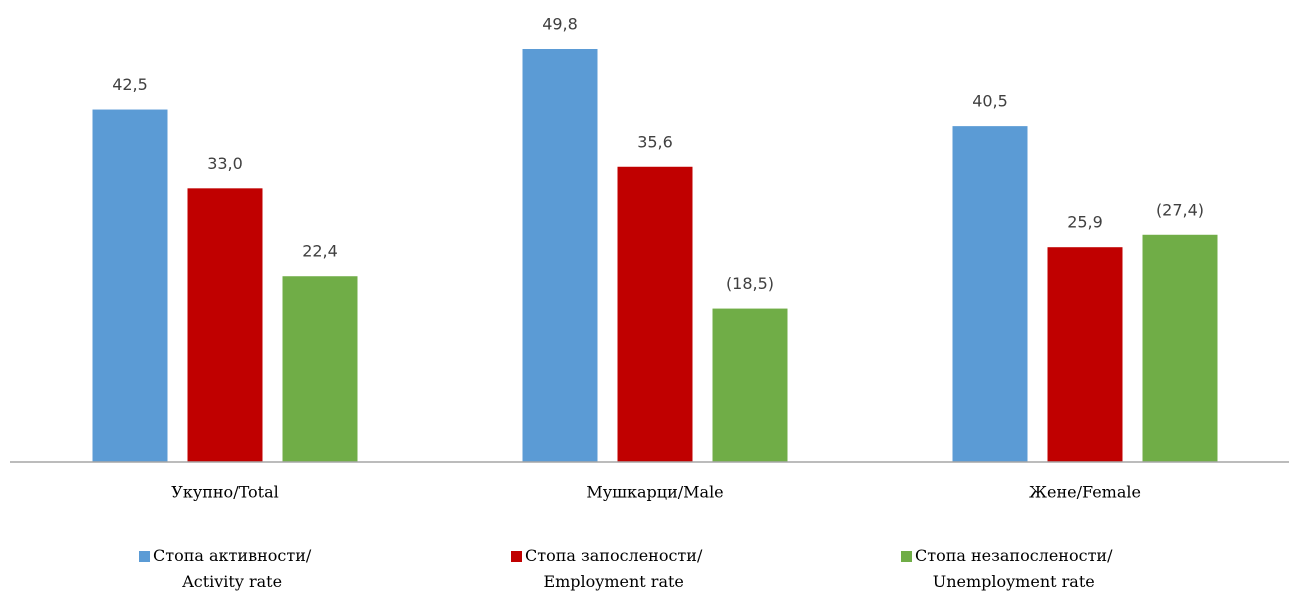 The height and width of the screenshot is (599, 1289). Describe the element at coordinates (1180, 209) in the screenshot. I see `data-label: (27,4)` at that location.